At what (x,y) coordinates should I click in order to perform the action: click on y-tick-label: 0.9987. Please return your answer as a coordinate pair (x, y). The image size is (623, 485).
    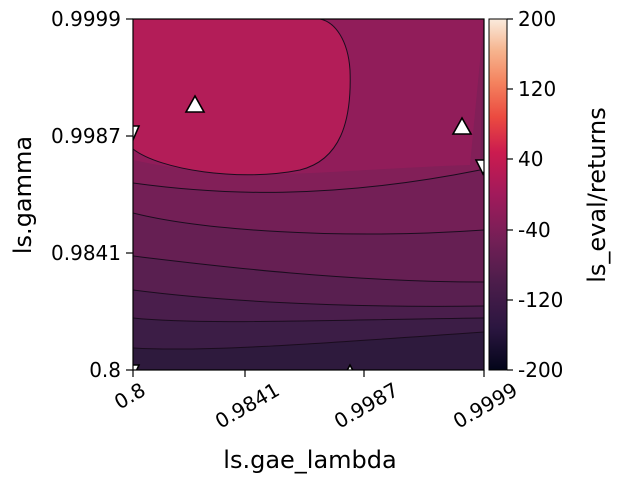
    Looking at the image, I should click on (86, 136).